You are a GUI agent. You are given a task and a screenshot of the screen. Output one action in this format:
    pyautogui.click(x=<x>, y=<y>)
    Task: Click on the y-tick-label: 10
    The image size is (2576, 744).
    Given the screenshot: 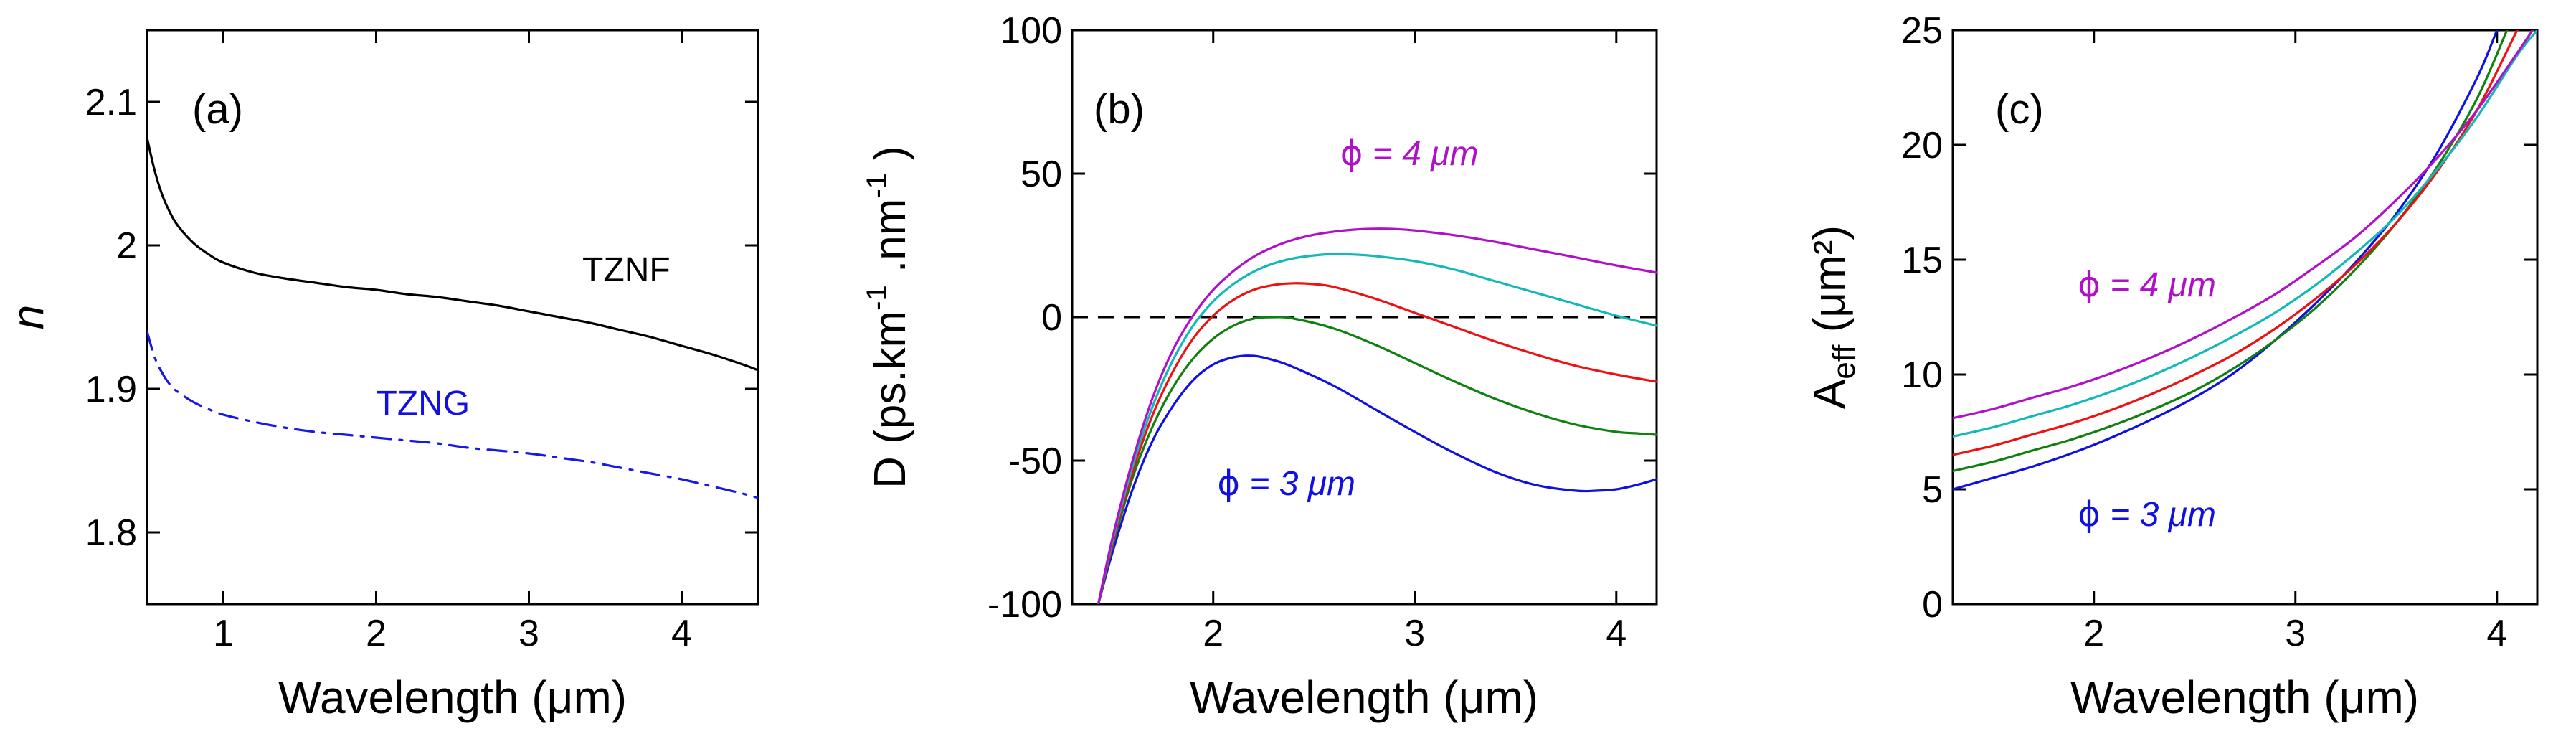 What is the action you would take?
    pyautogui.click(x=1922, y=375)
    